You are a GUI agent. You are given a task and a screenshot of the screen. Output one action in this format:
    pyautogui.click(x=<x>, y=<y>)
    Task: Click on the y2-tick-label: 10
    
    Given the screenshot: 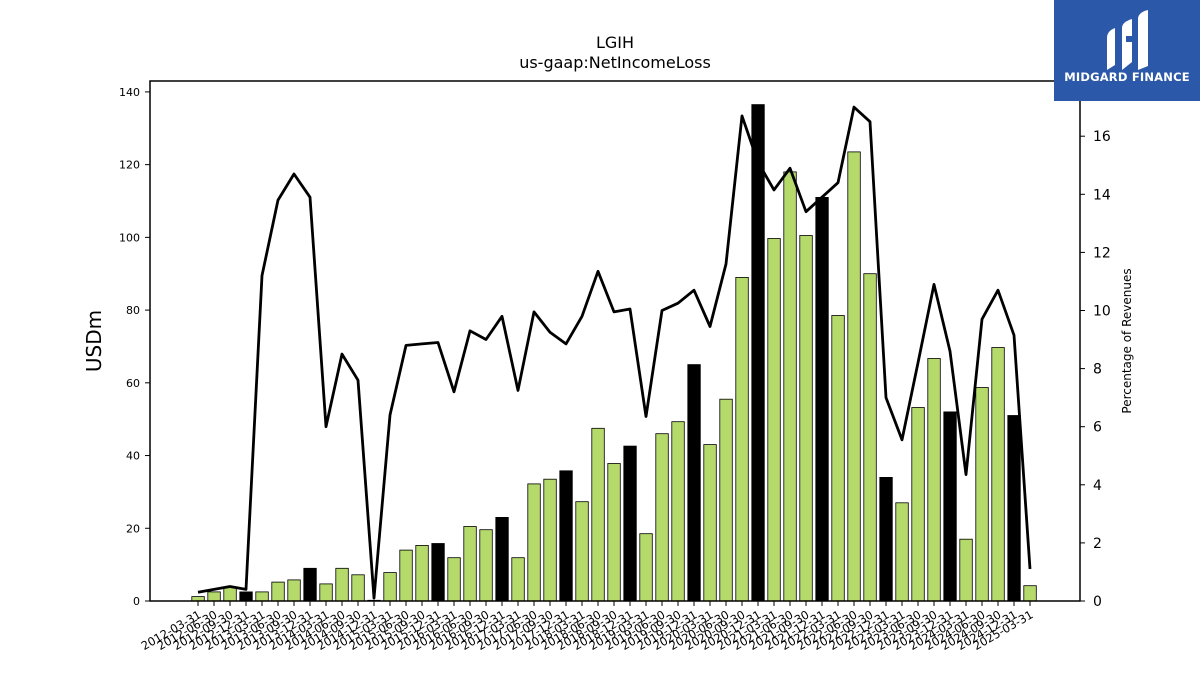 What is the action you would take?
    pyautogui.click(x=1102, y=311)
    